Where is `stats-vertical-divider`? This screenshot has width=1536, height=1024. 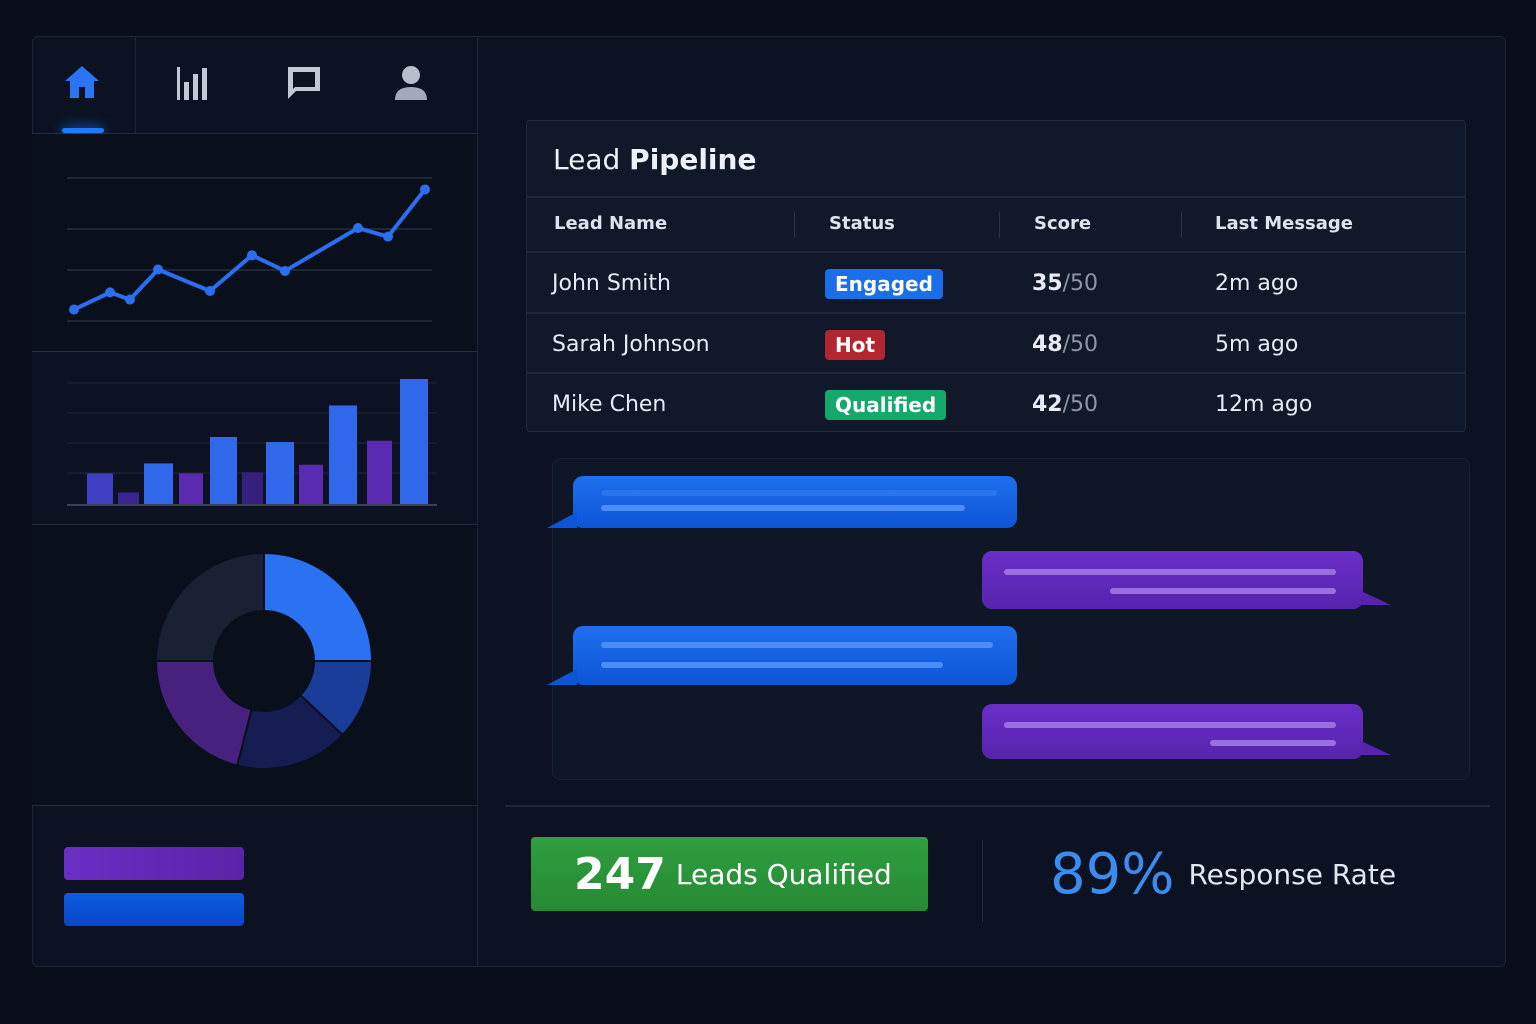
stats-vertical-divider is located at coordinates (982, 881).